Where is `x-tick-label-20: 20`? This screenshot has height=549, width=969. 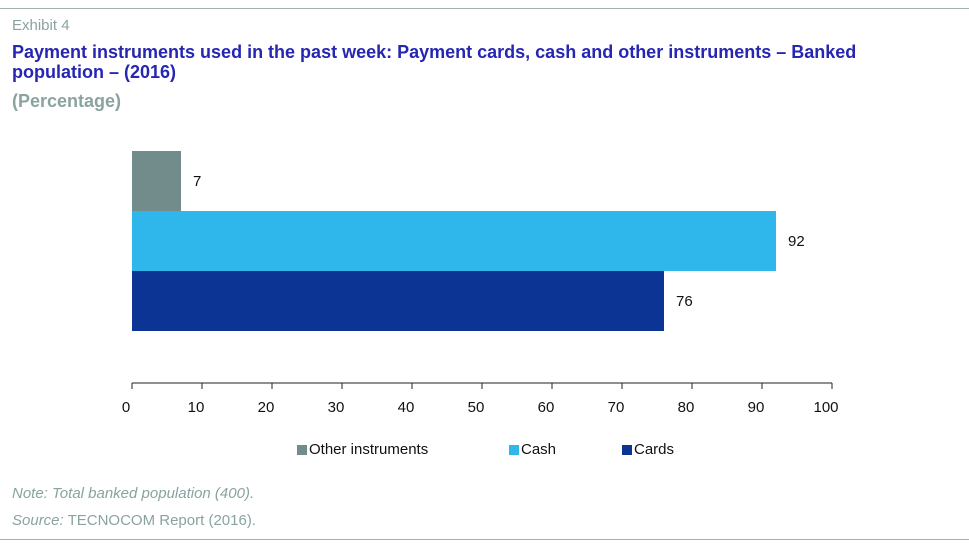
x-tick-label-20: 20 is located at coordinates (266, 407).